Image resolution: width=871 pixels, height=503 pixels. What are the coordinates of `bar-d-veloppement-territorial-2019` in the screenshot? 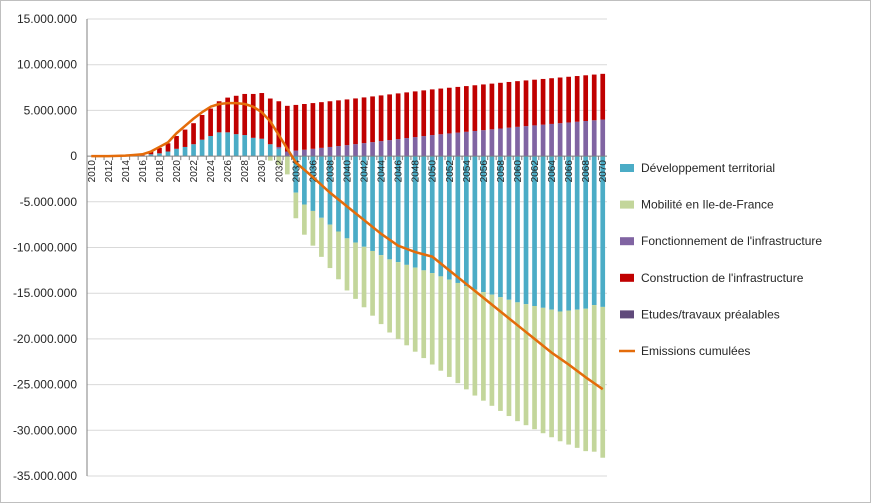 It's located at (168, 154).